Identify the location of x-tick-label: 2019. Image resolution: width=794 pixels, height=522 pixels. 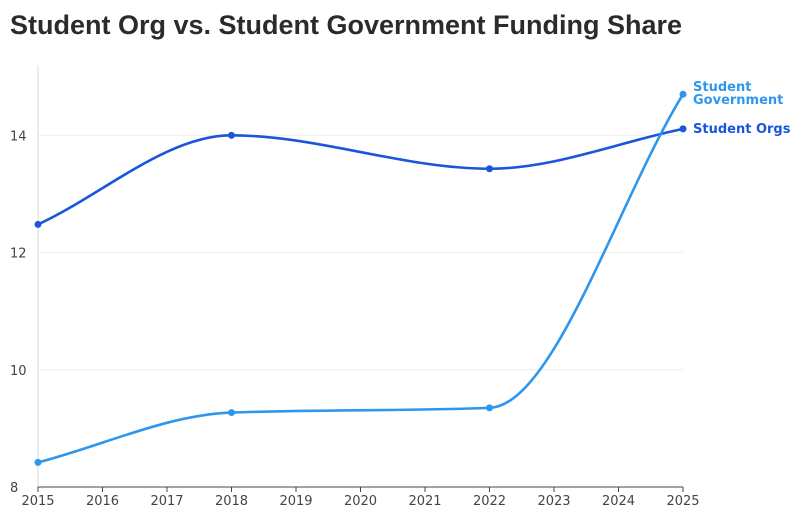
(295, 501).